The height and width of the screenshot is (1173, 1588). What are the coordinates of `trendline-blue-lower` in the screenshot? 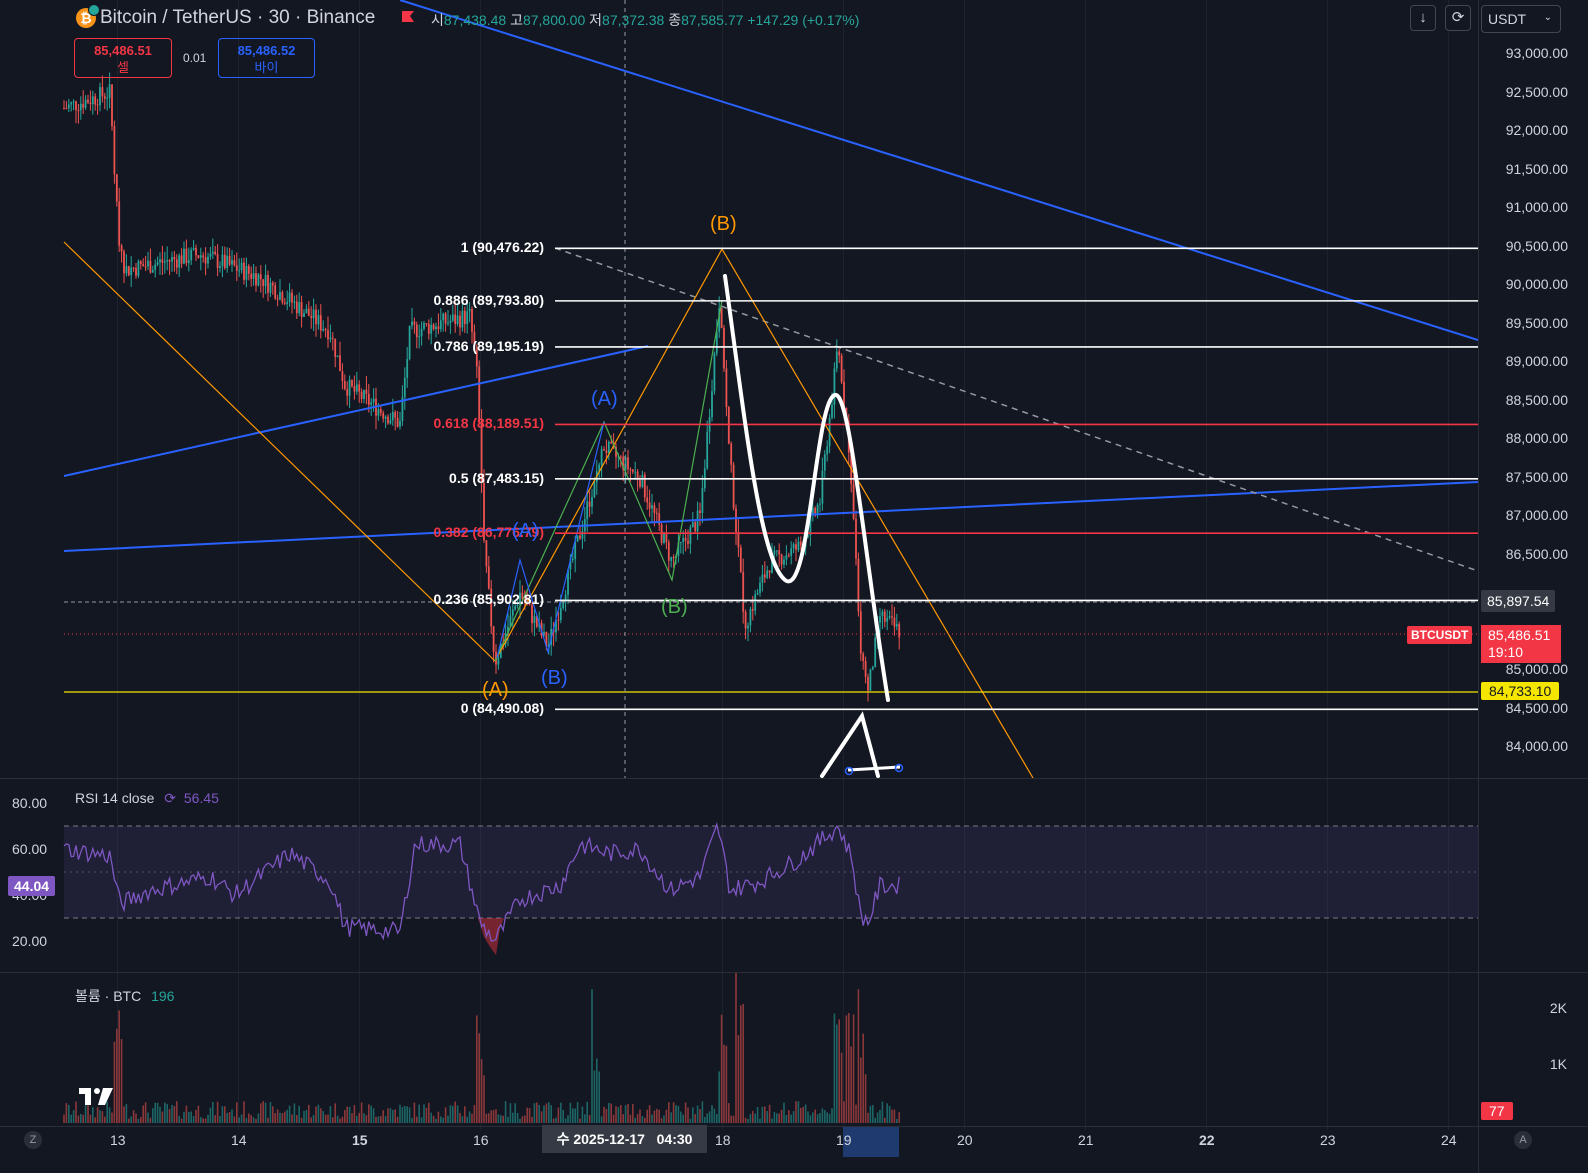 It's located at (770, 516).